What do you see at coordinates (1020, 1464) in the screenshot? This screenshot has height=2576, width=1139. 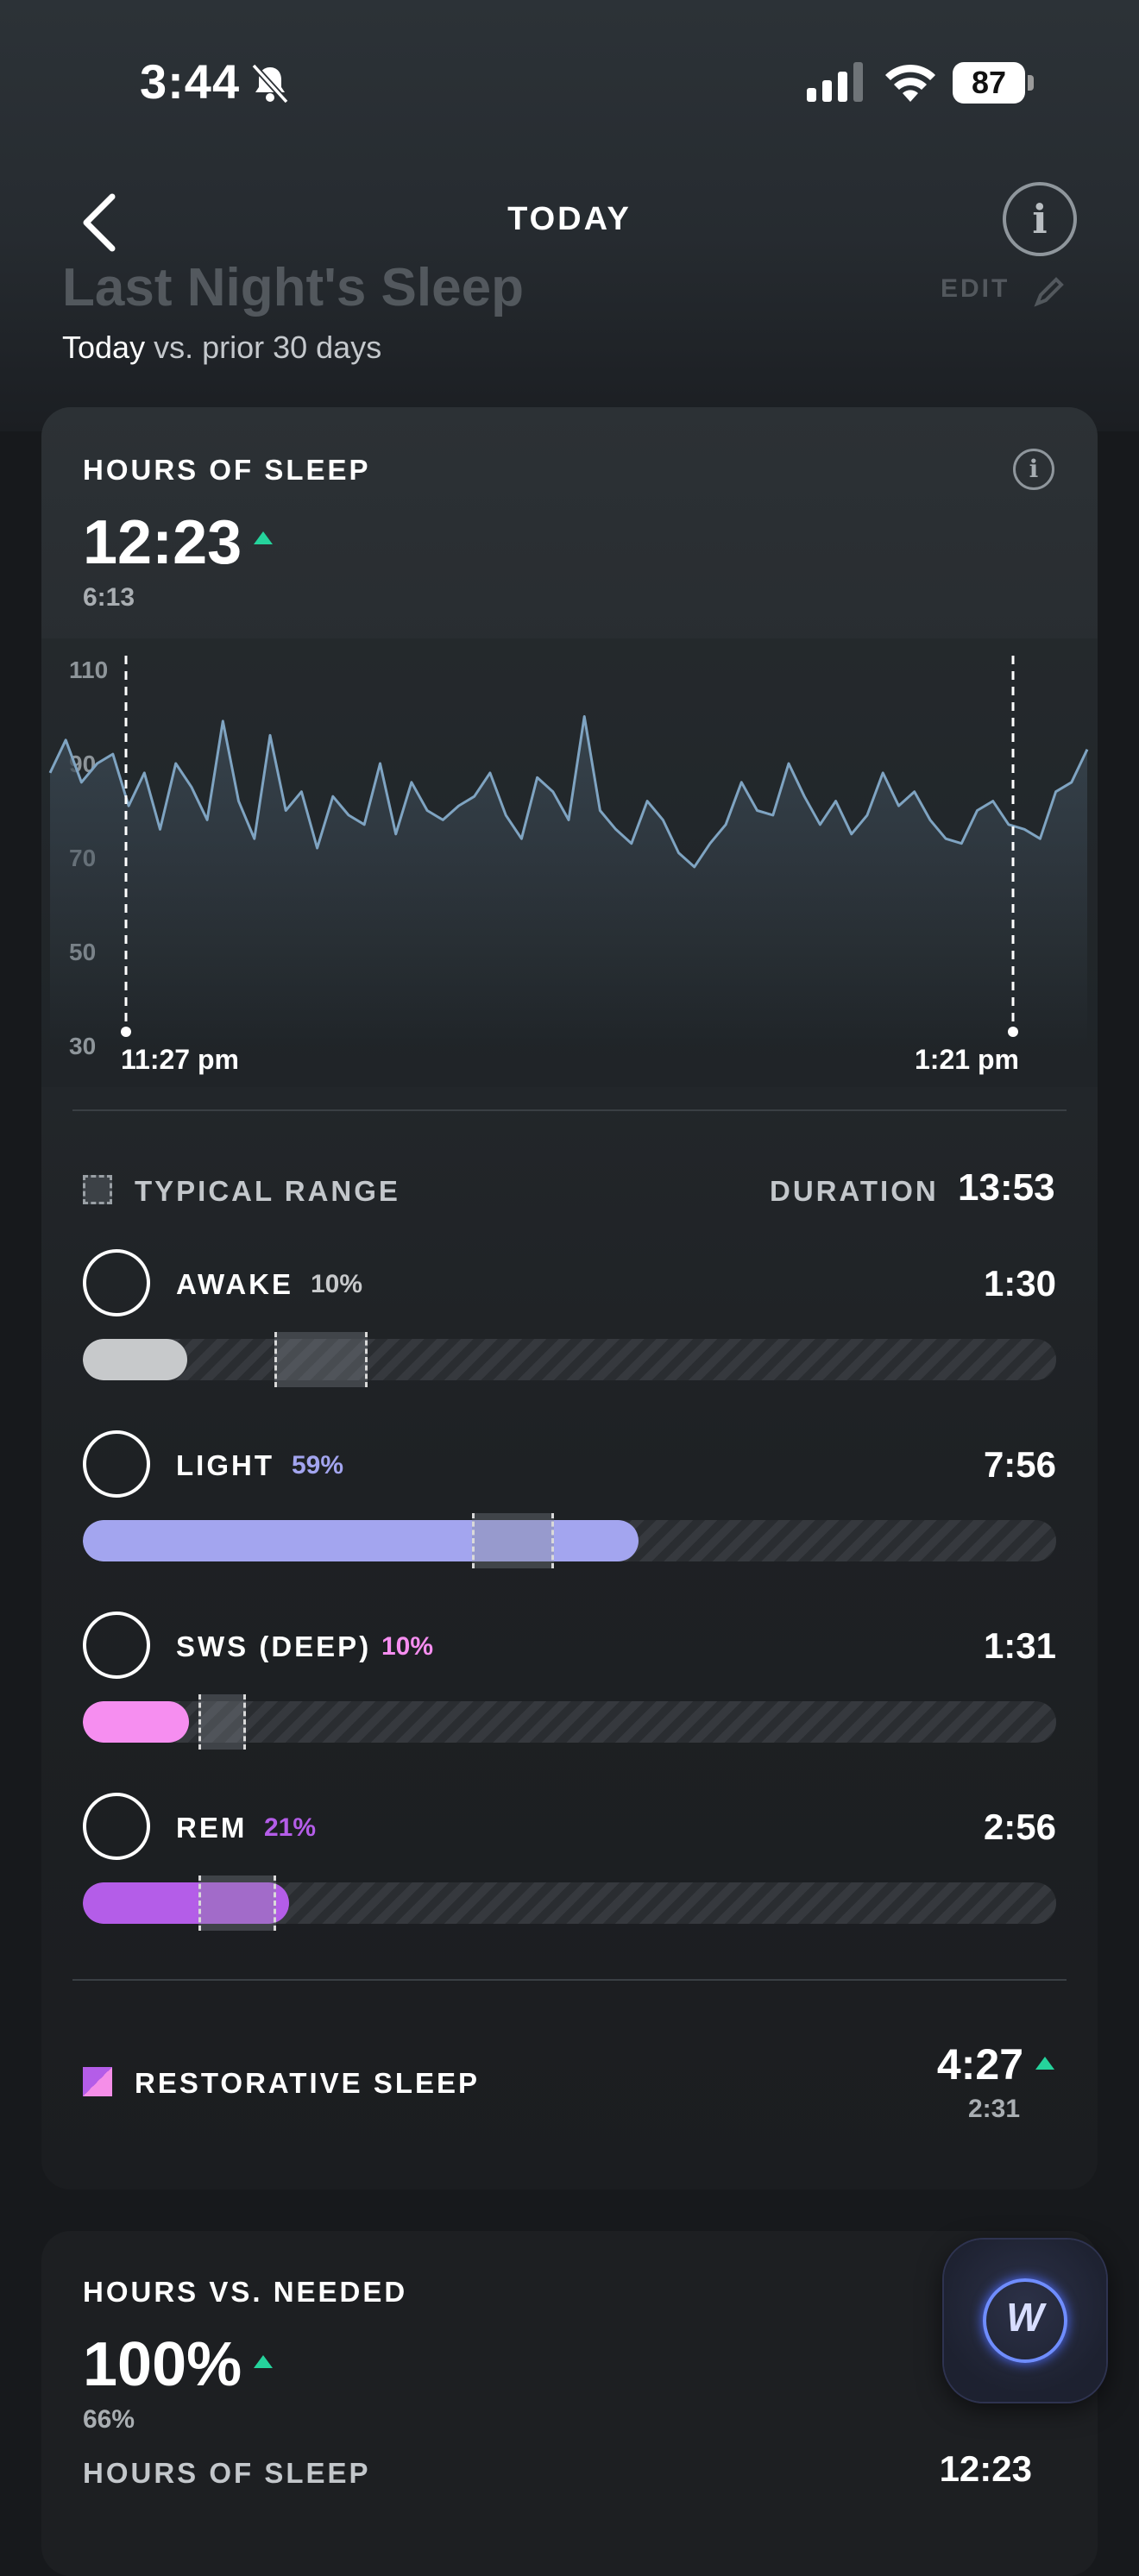 I see `stage-duration: 7:56` at bounding box center [1020, 1464].